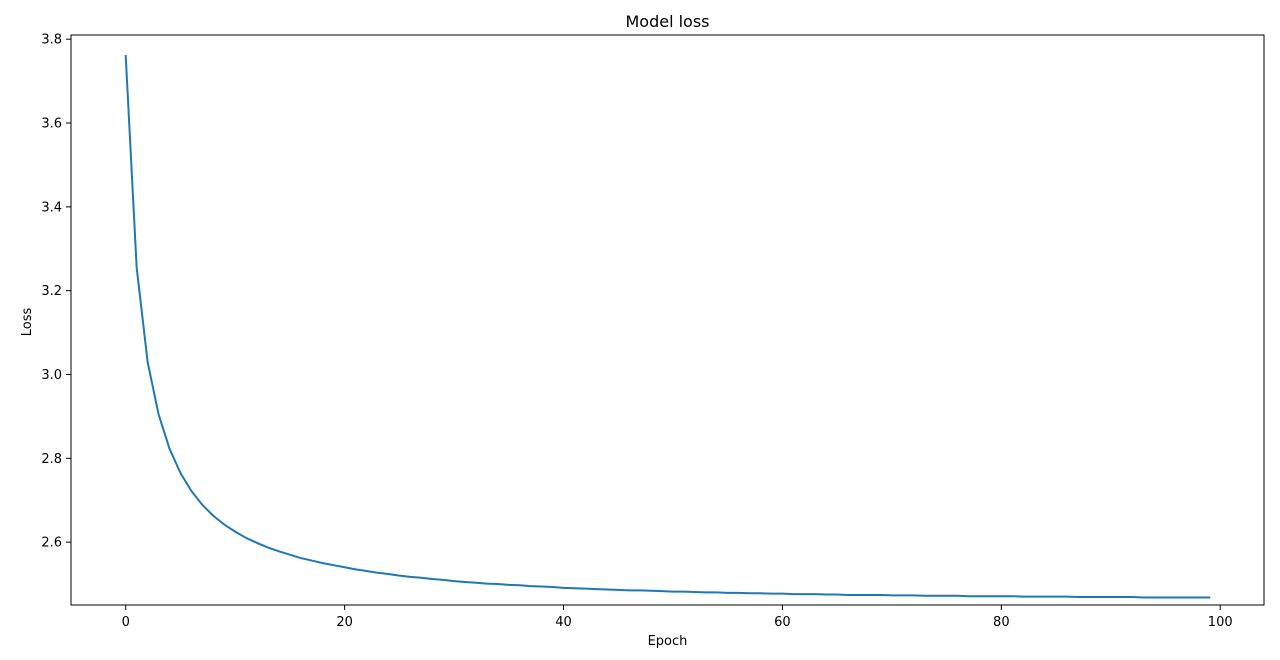 This screenshot has width=1280, height=660. What do you see at coordinates (51, 459) in the screenshot?
I see `y-tick-label: 2.8` at bounding box center [51, 459].